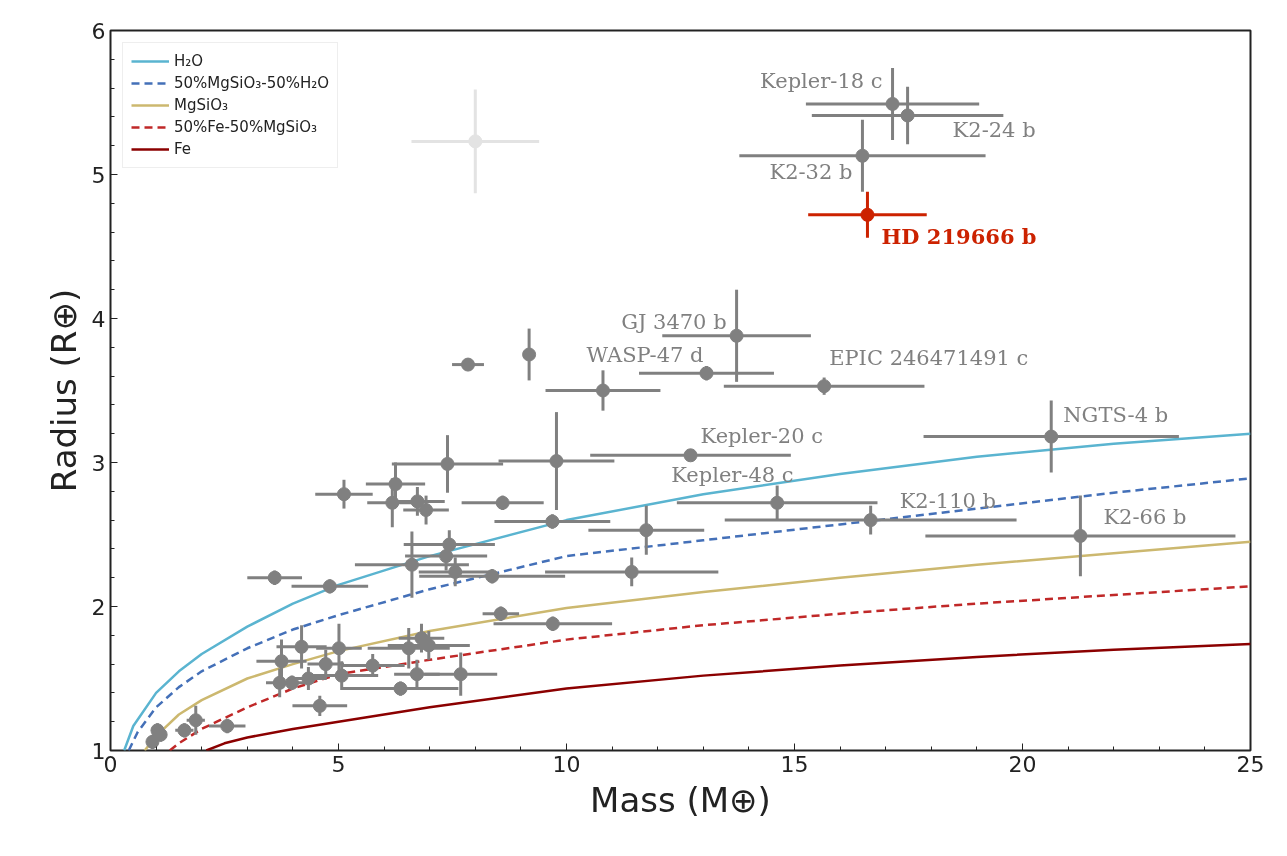 Image resolution: width=1287 pixels, height=856 pixels. What do you see at coordinates (794, 764) in the screenshot?
I see `x-tick-label: 15` at bounding box center [794, 764].